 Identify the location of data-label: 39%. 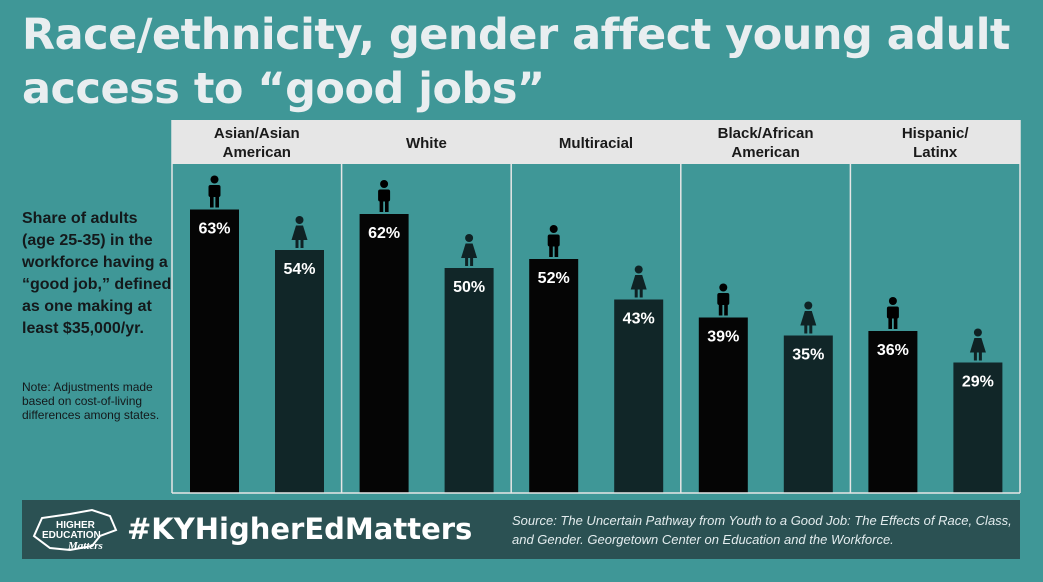
(723, 337).